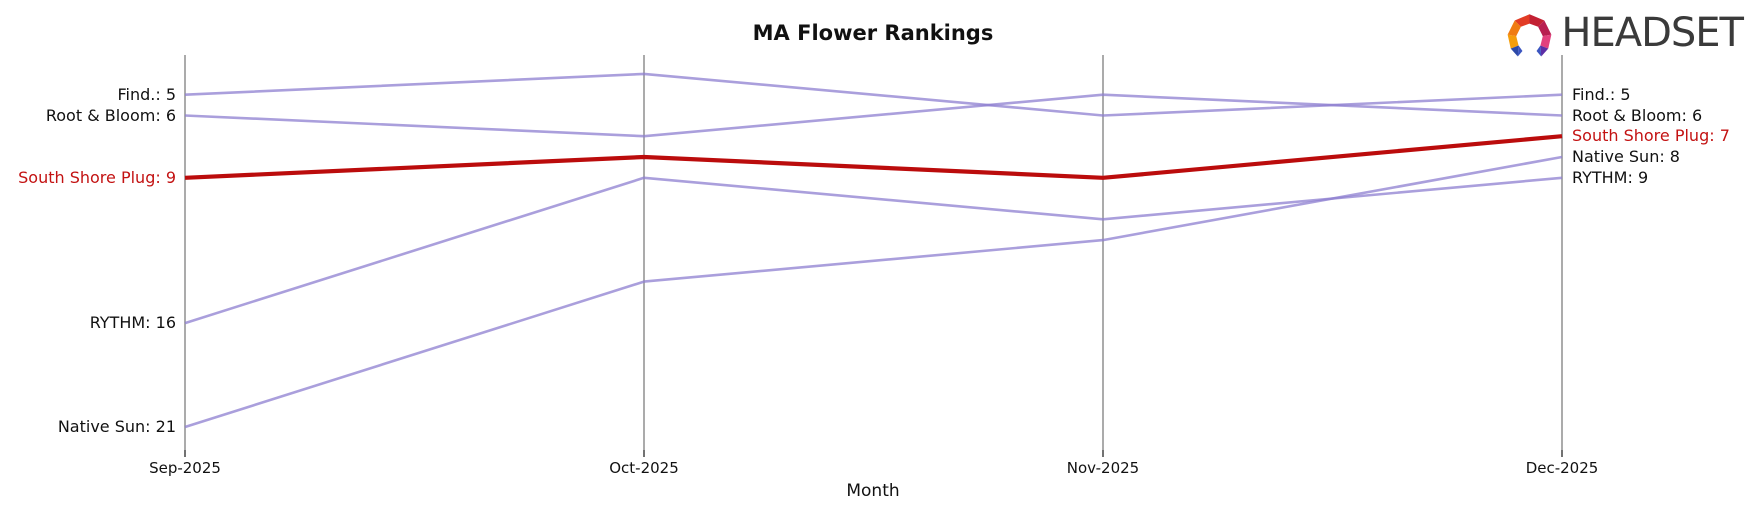 The image size is (1746, 507). What do you see at coordinates (185, 468) in the screenshot?
I see `x-tick-label-Sep-2025: Sep-2025` at bounding box center [185, 468].